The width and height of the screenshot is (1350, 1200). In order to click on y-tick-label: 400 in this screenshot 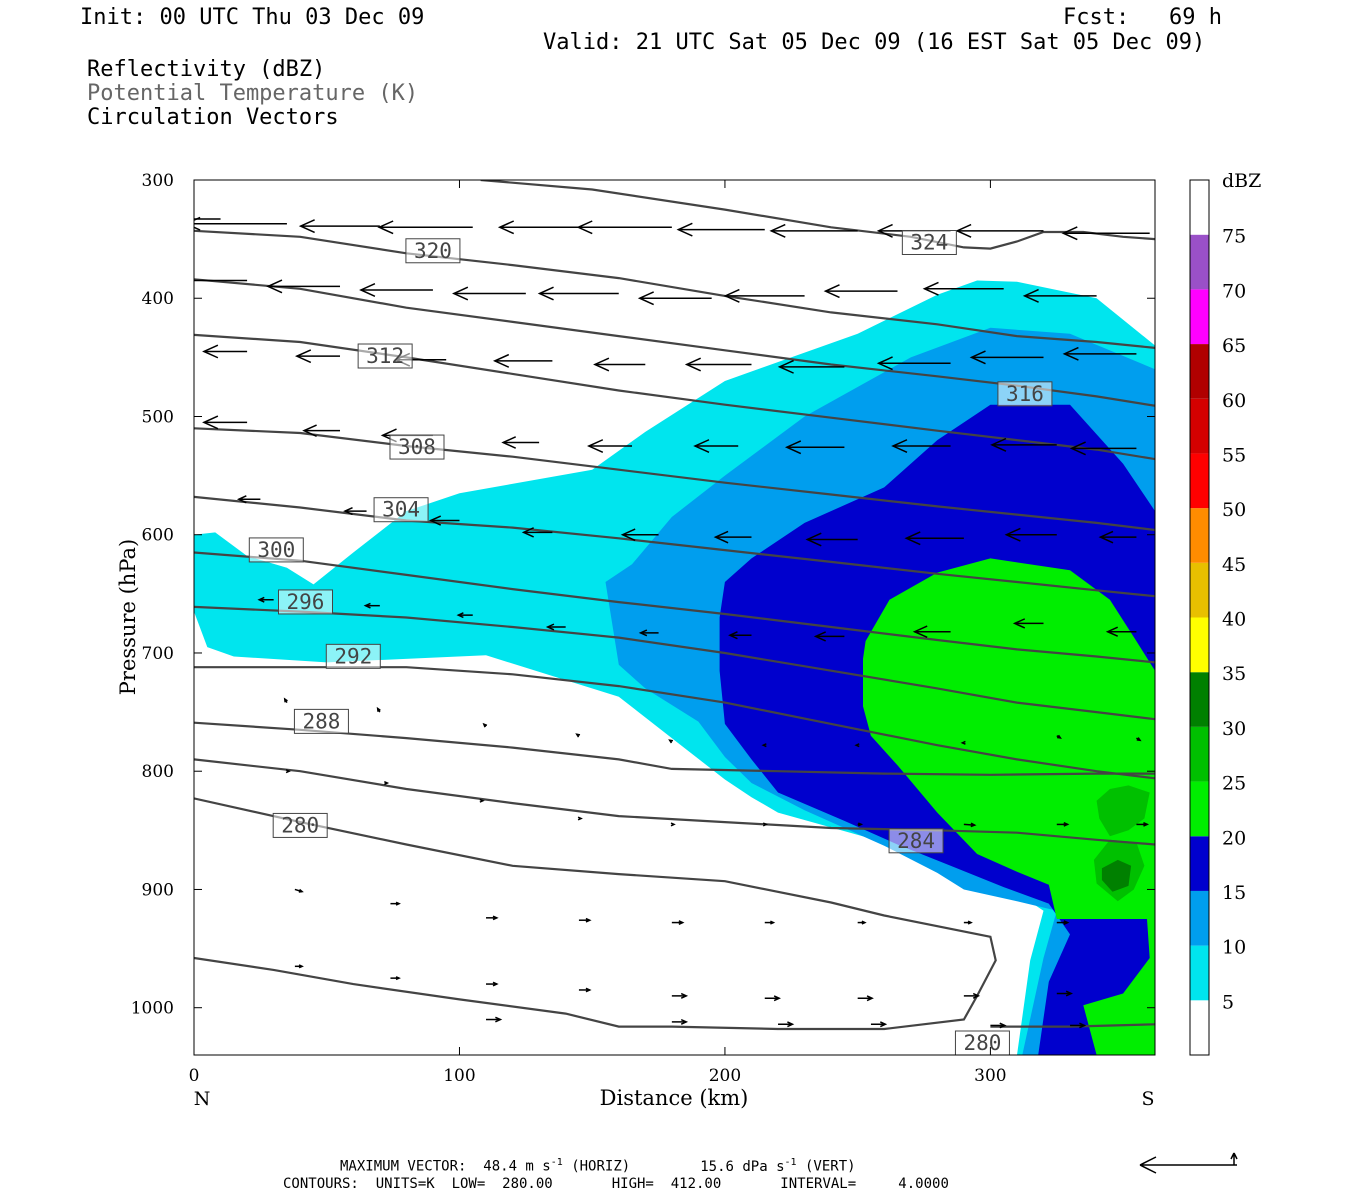, I will do `click(158, 299)`.